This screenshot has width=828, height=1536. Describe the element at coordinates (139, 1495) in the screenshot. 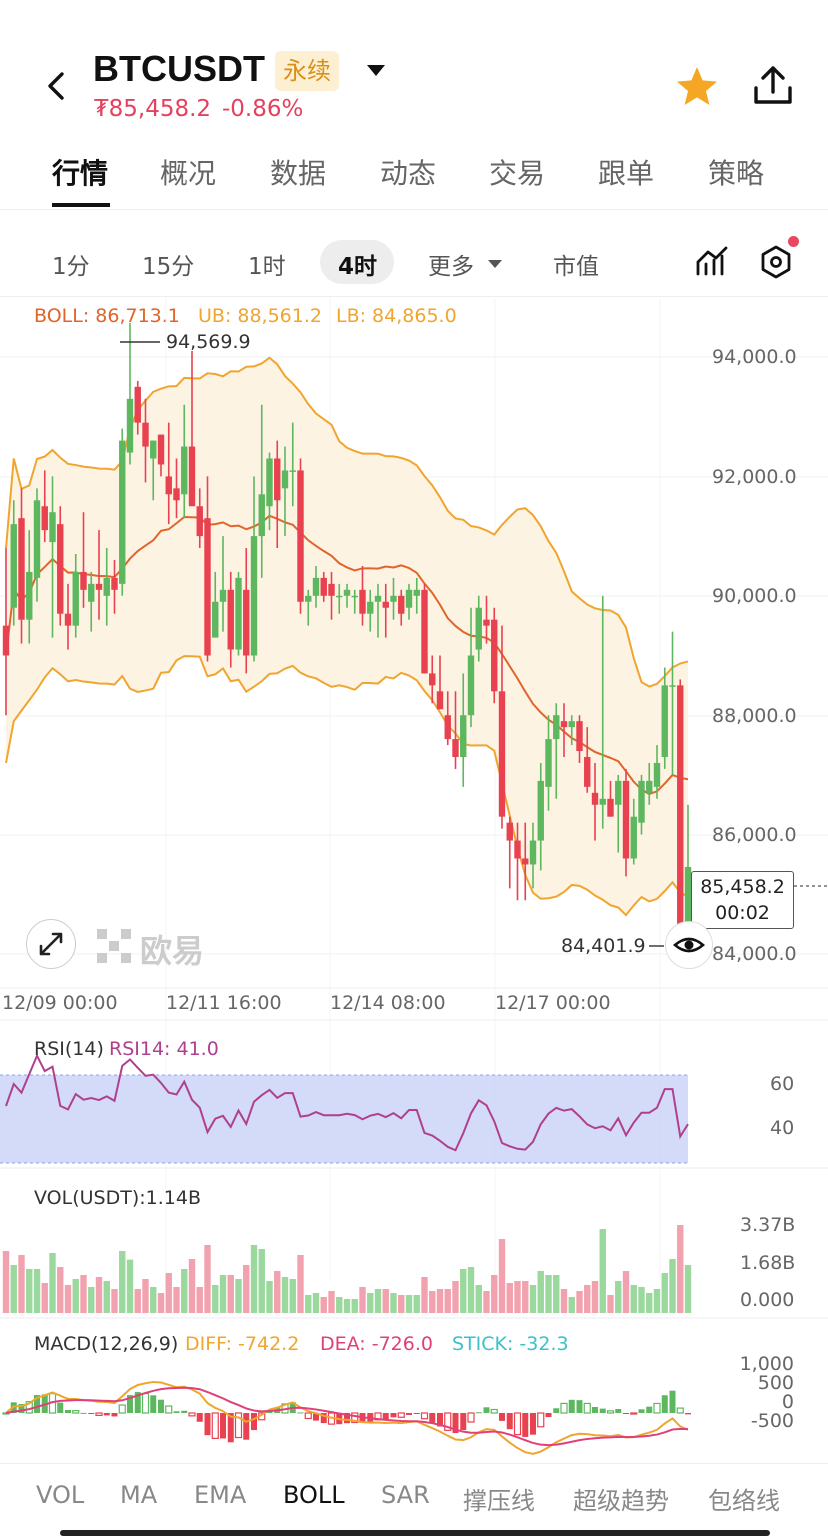

I see `indicator-1: MA` at that location.